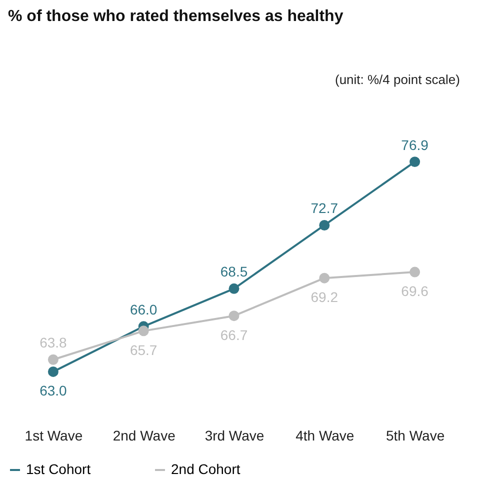  What do you see at coordinates (144, 309) in the screenshot?
I see `data-label: 66.0` at bounding box center [144, 309].